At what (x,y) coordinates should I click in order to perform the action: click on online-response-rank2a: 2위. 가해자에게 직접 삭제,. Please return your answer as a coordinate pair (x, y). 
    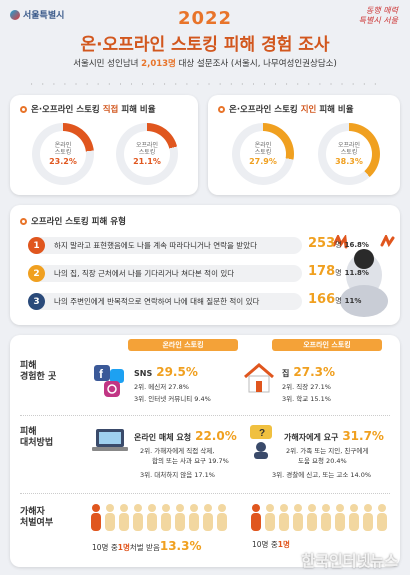
    Looking at the image, I should click on (177, 451).